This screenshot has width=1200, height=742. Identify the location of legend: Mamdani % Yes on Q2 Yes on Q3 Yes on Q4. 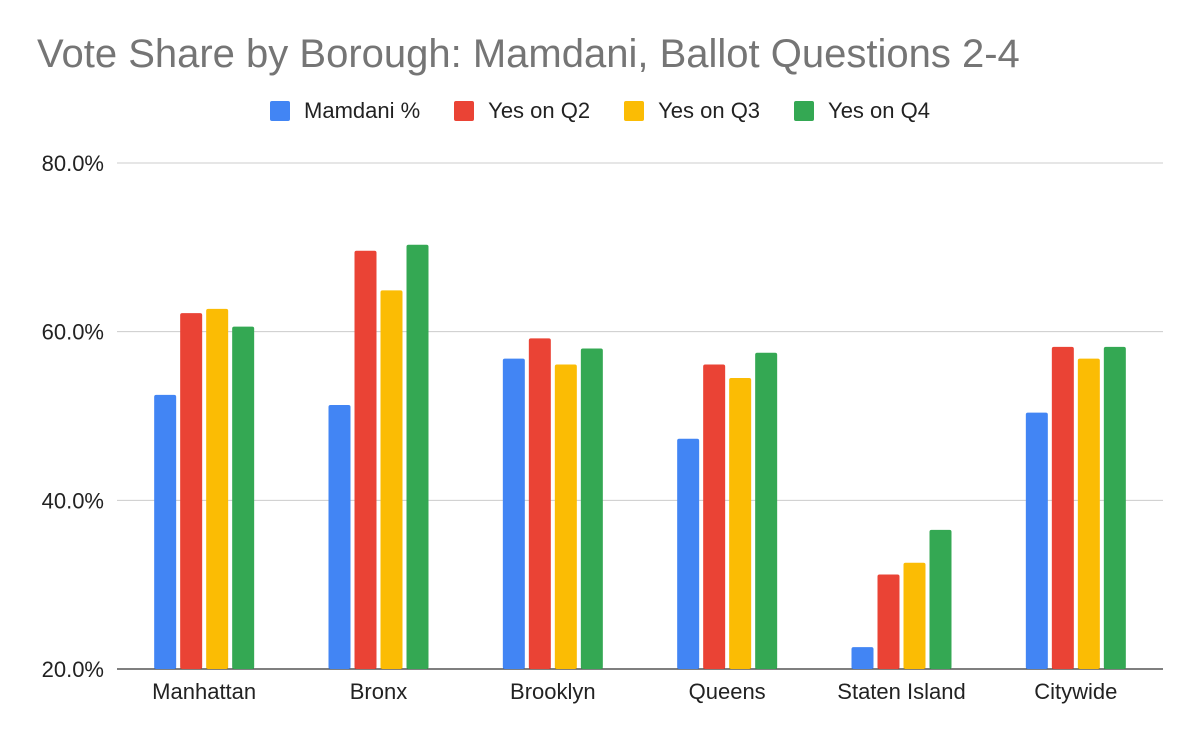
(600, 111).